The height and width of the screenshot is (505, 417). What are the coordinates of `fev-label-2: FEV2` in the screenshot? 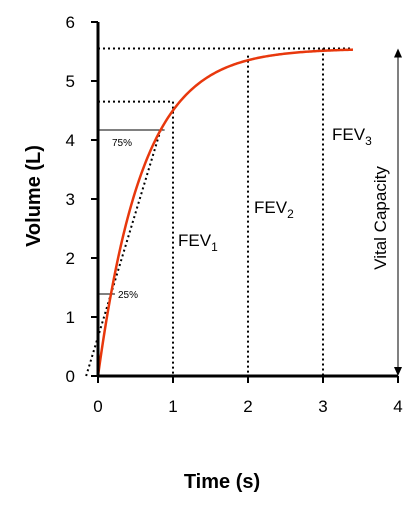 It's located at (274, 209).